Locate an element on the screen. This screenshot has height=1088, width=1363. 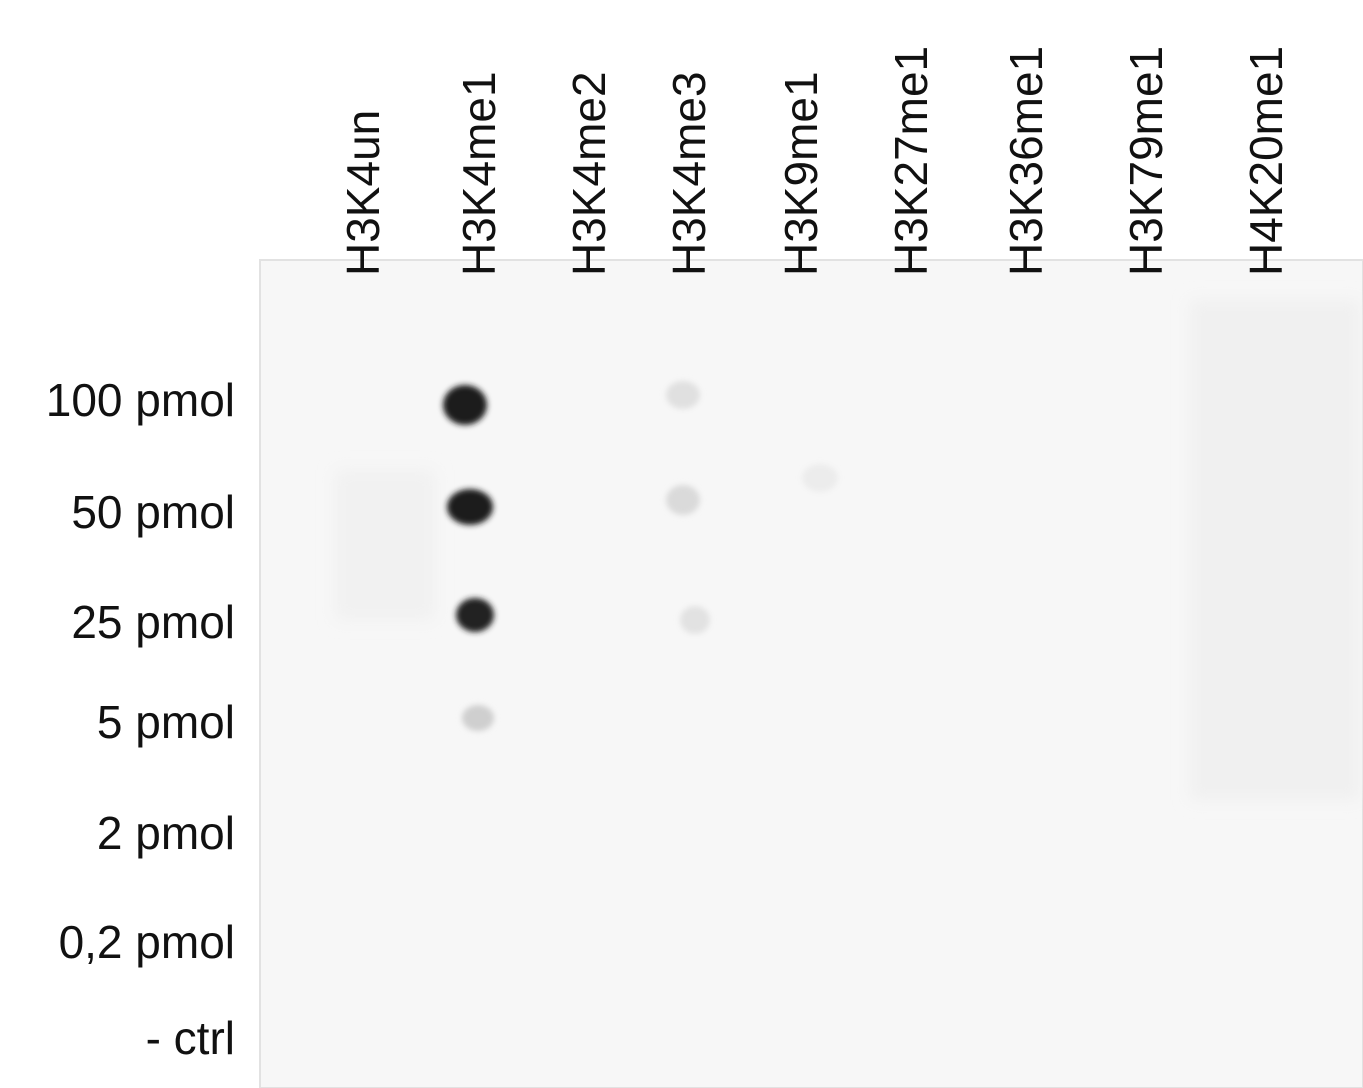
column-label: H3K79me1 is located at coordinates (1146, 161).